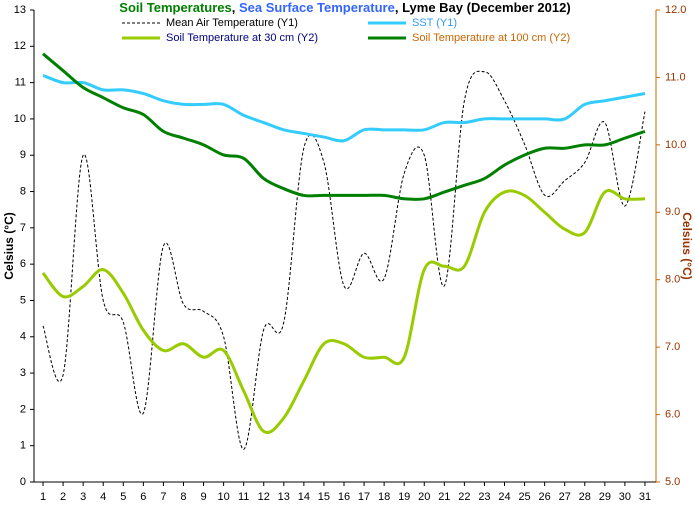 This screenshot has height=507, width=695. What do you see at coordinates (545, 497) in the screenshot?
I see `x-tick-label: 26` at bounding box center [545, 497].